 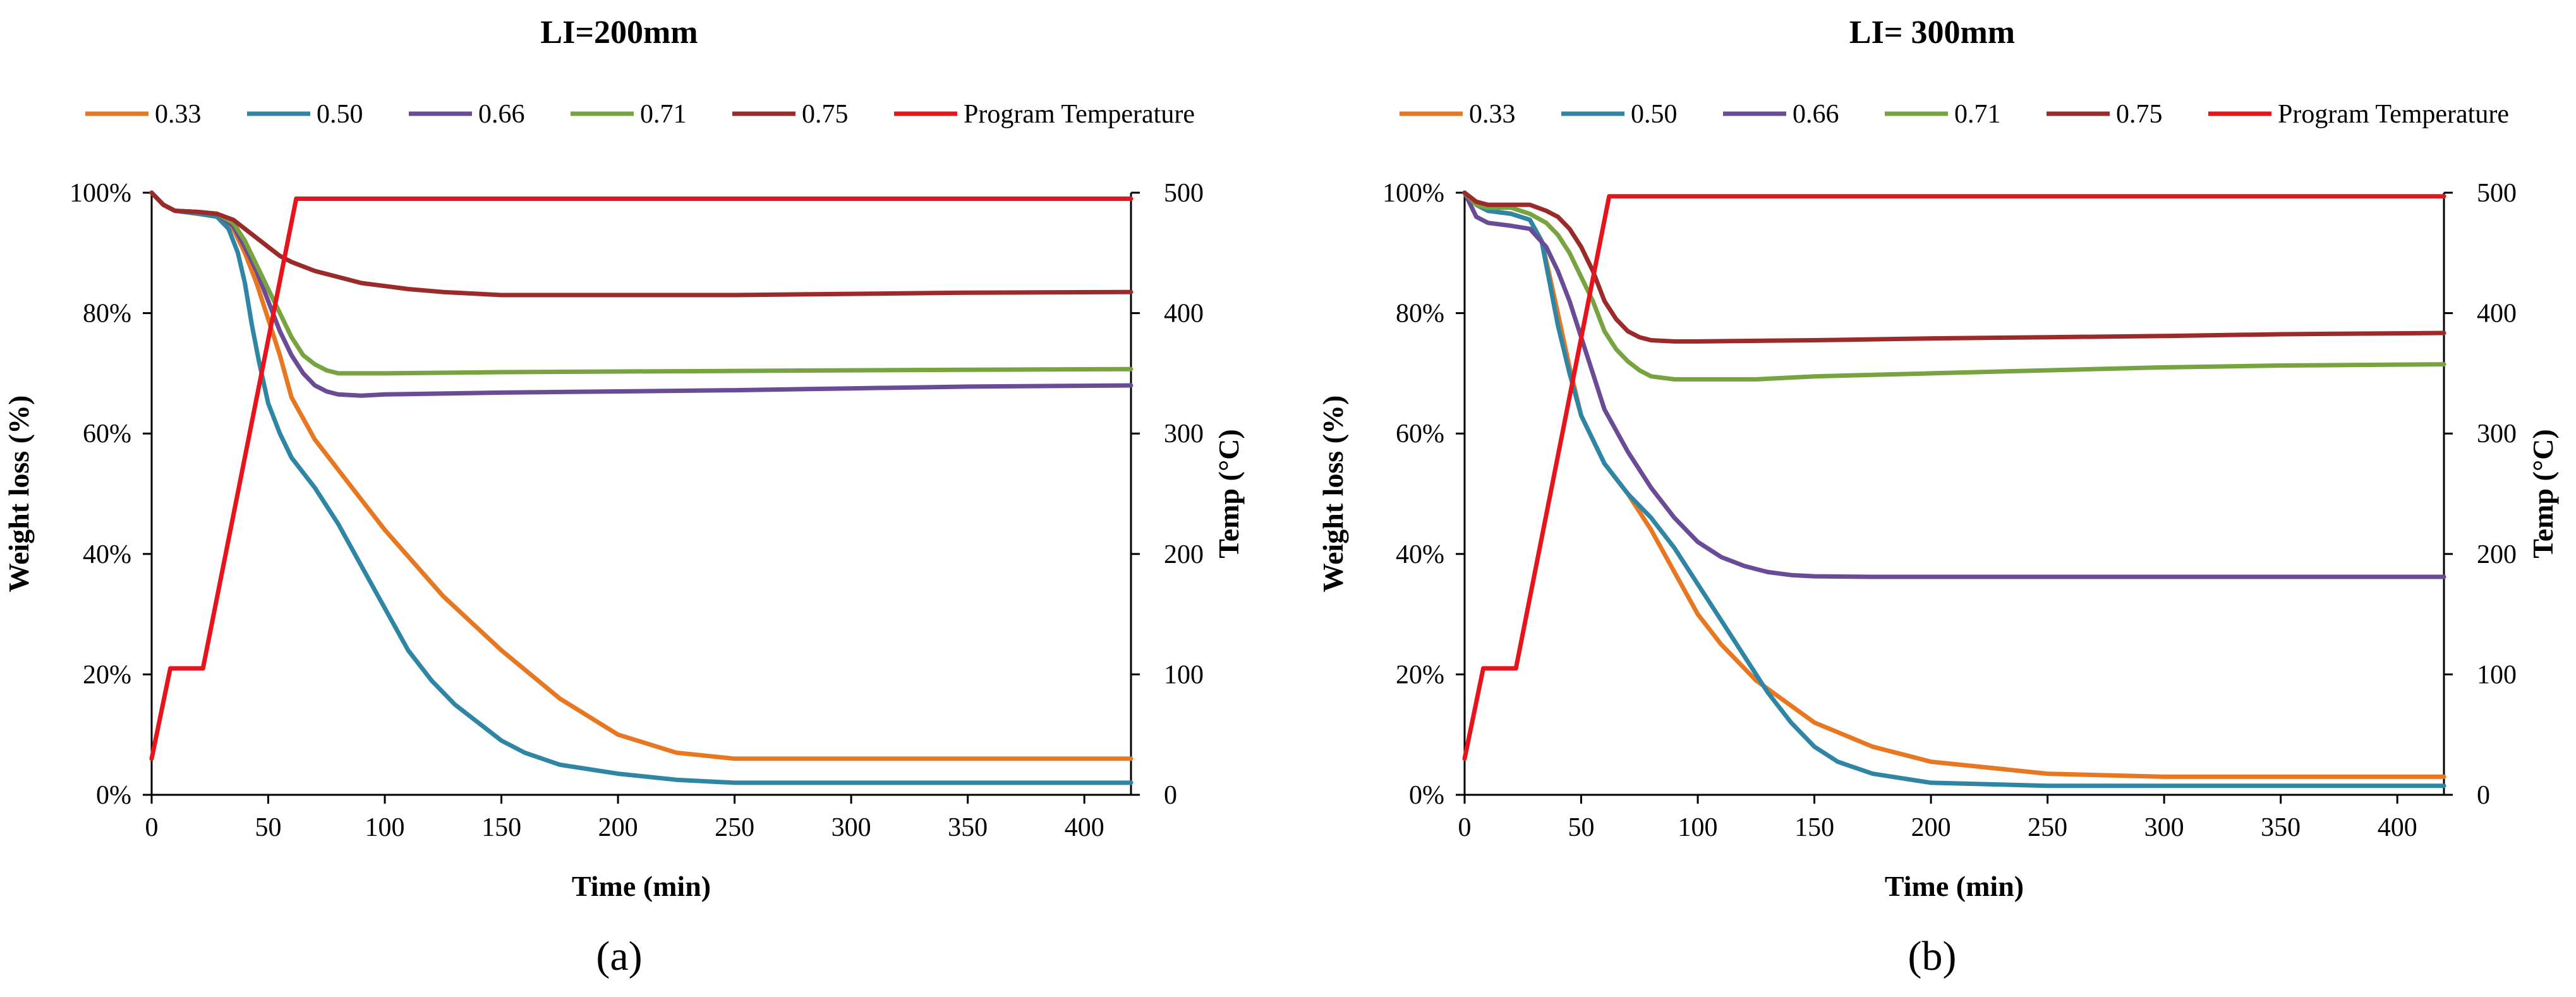 What do you see at coordinates (1932, 956) in the screenshot?
I see `panel-label: (b)` at bounding box center [1932, 956].